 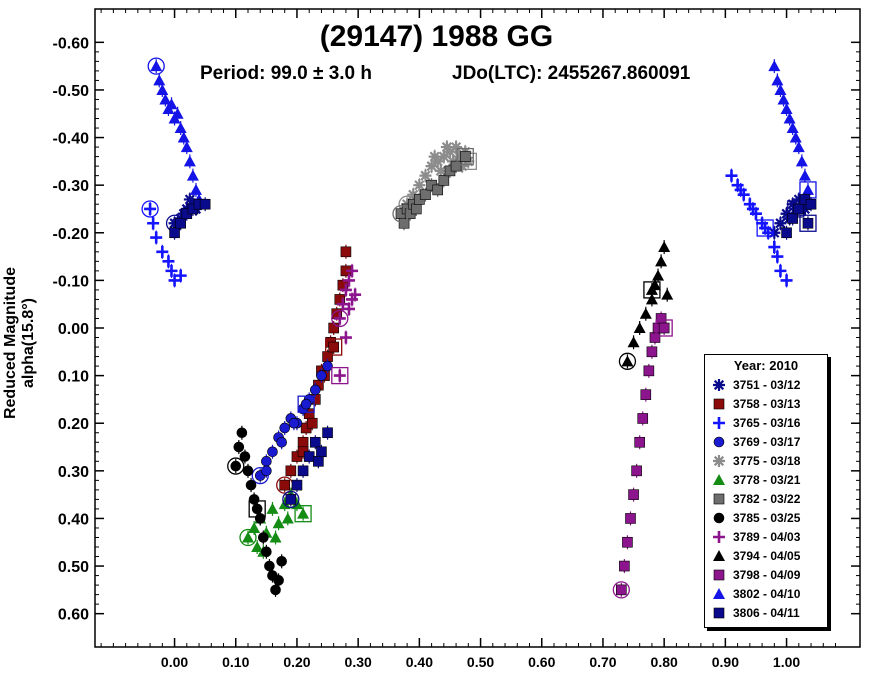 I want to click on epoch-text: JDo(LTC): 2455267.860091, so click(x=571, y=73).